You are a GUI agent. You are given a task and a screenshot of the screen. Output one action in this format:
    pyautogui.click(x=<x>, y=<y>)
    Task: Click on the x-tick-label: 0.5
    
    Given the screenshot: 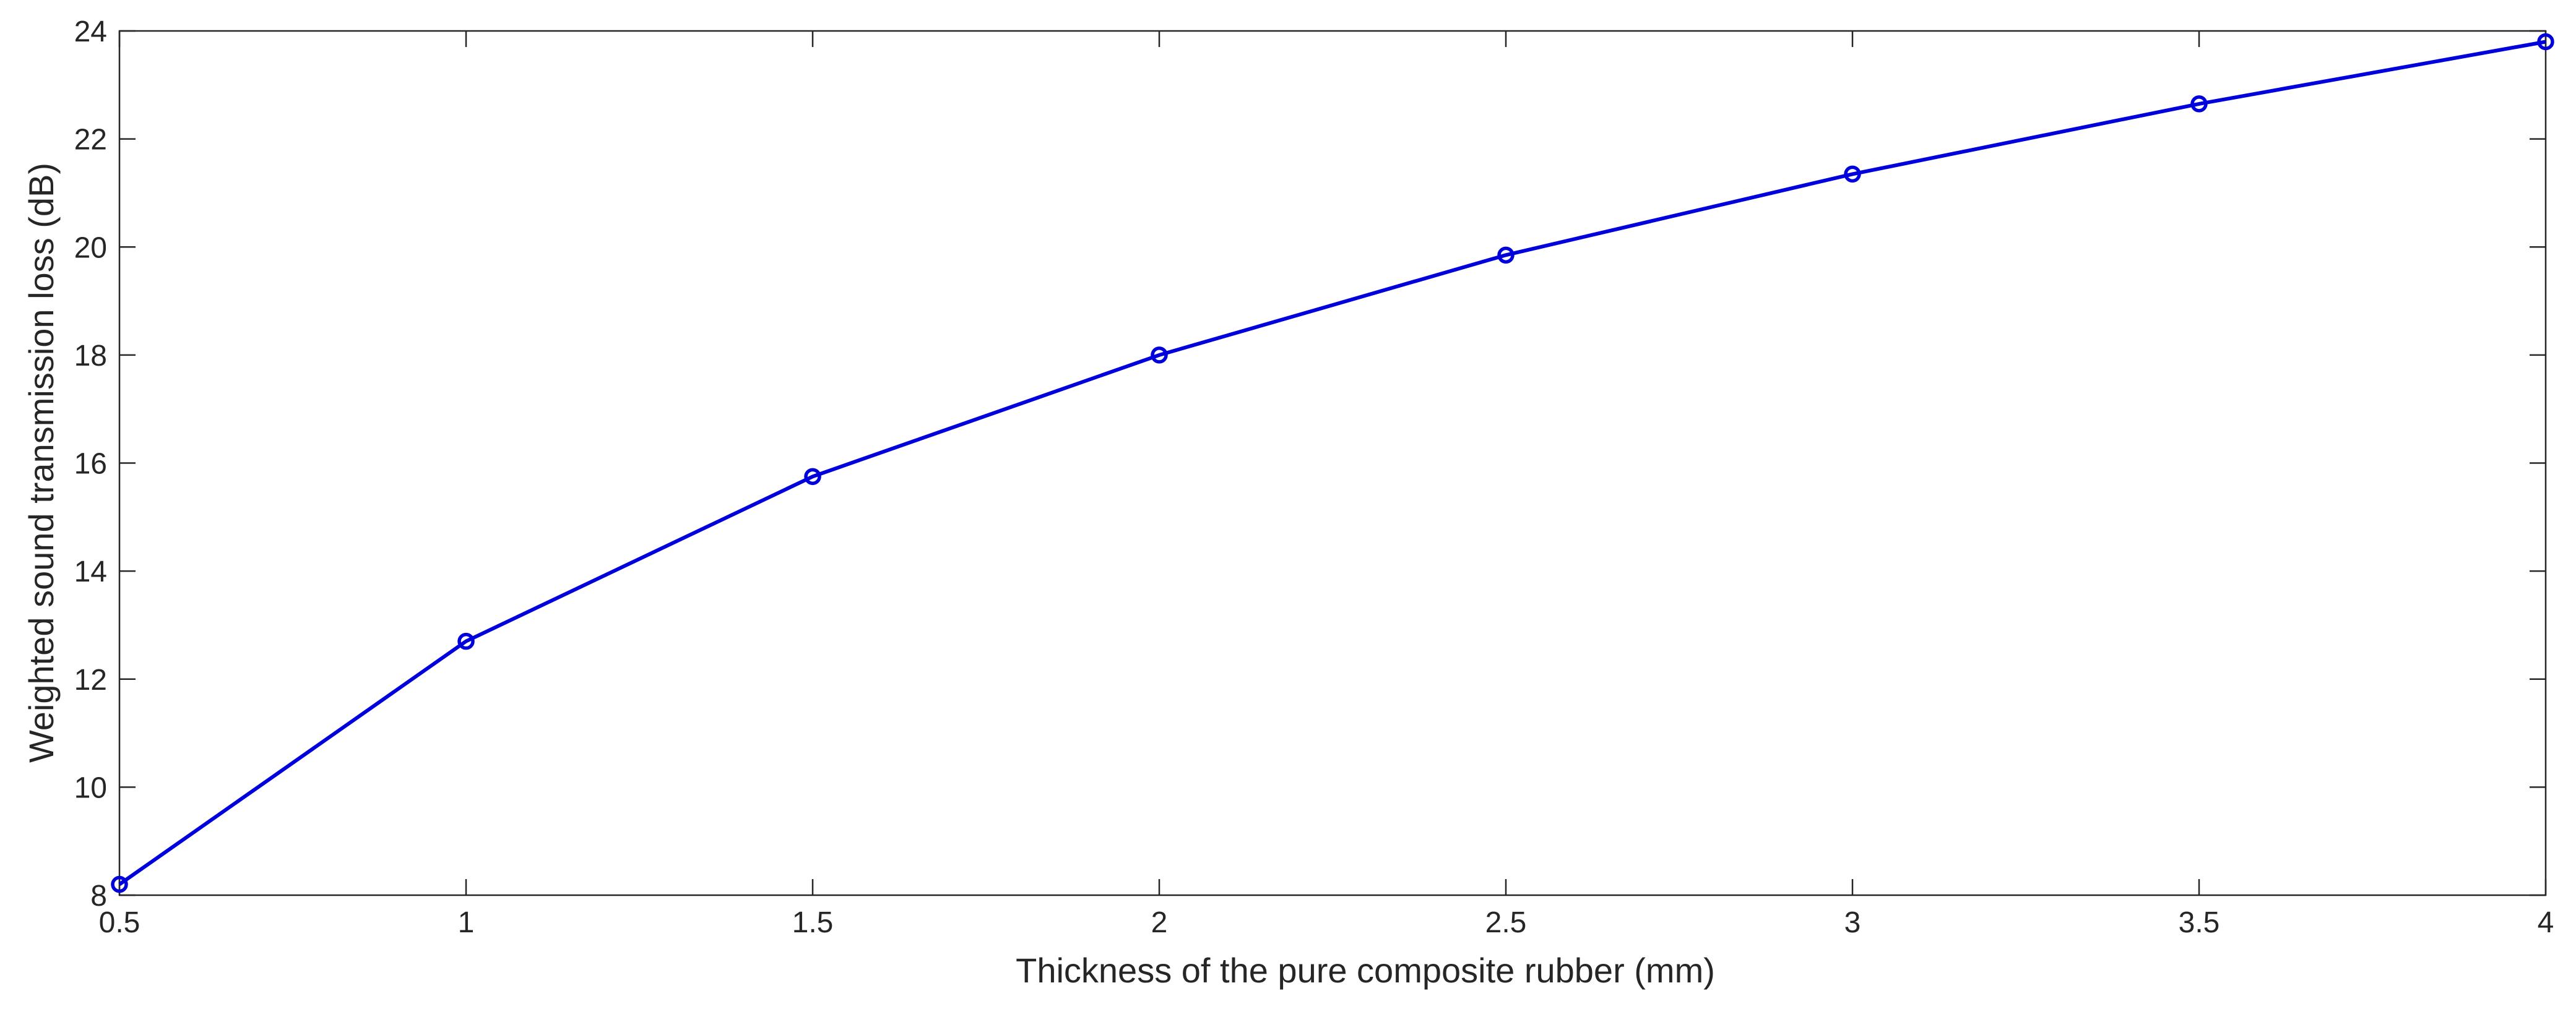 What is the action you would take?
    pyautogui.click(x=119, y=923)
    